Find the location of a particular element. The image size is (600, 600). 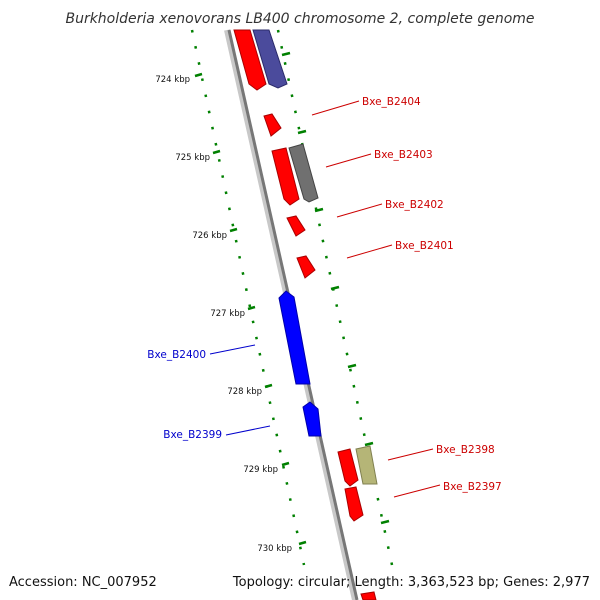

connector-b2402 is located at coordinates (359, 210).